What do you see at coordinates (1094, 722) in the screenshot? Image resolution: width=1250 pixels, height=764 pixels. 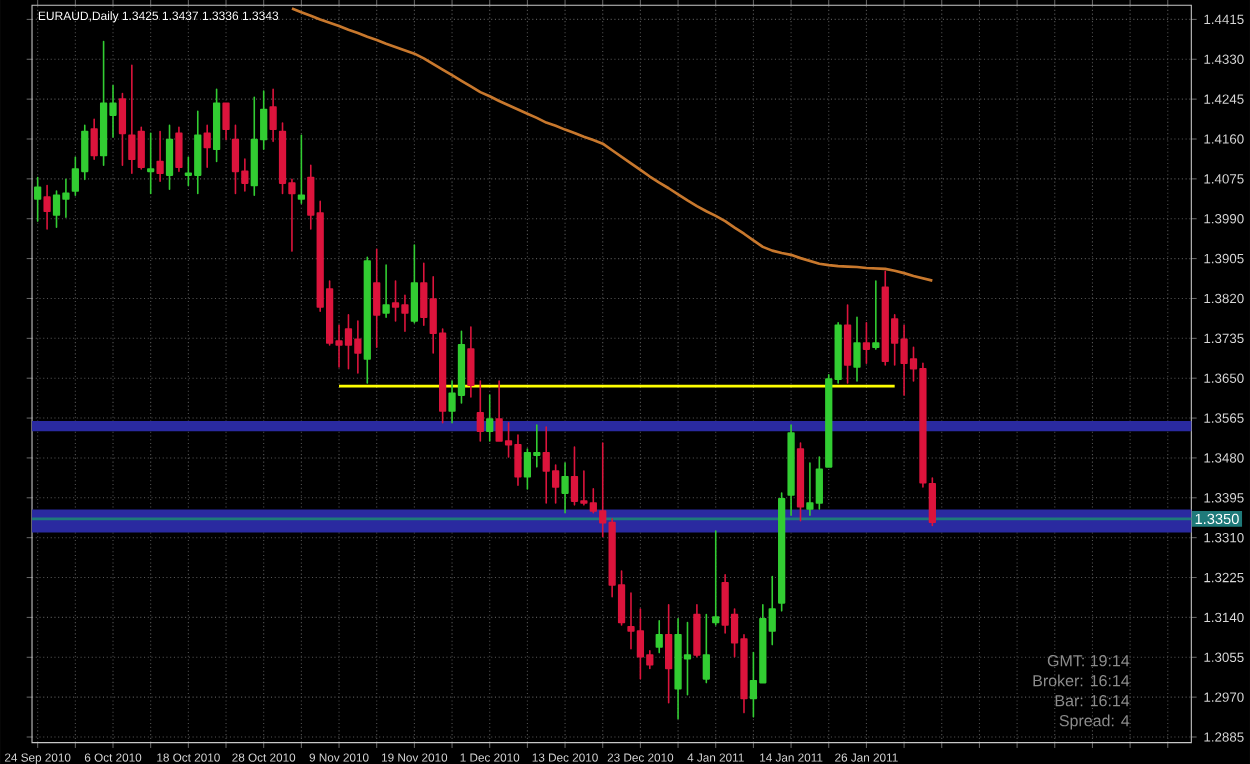 I see `text: Spread: 4` at bounding box center [1094, 722].